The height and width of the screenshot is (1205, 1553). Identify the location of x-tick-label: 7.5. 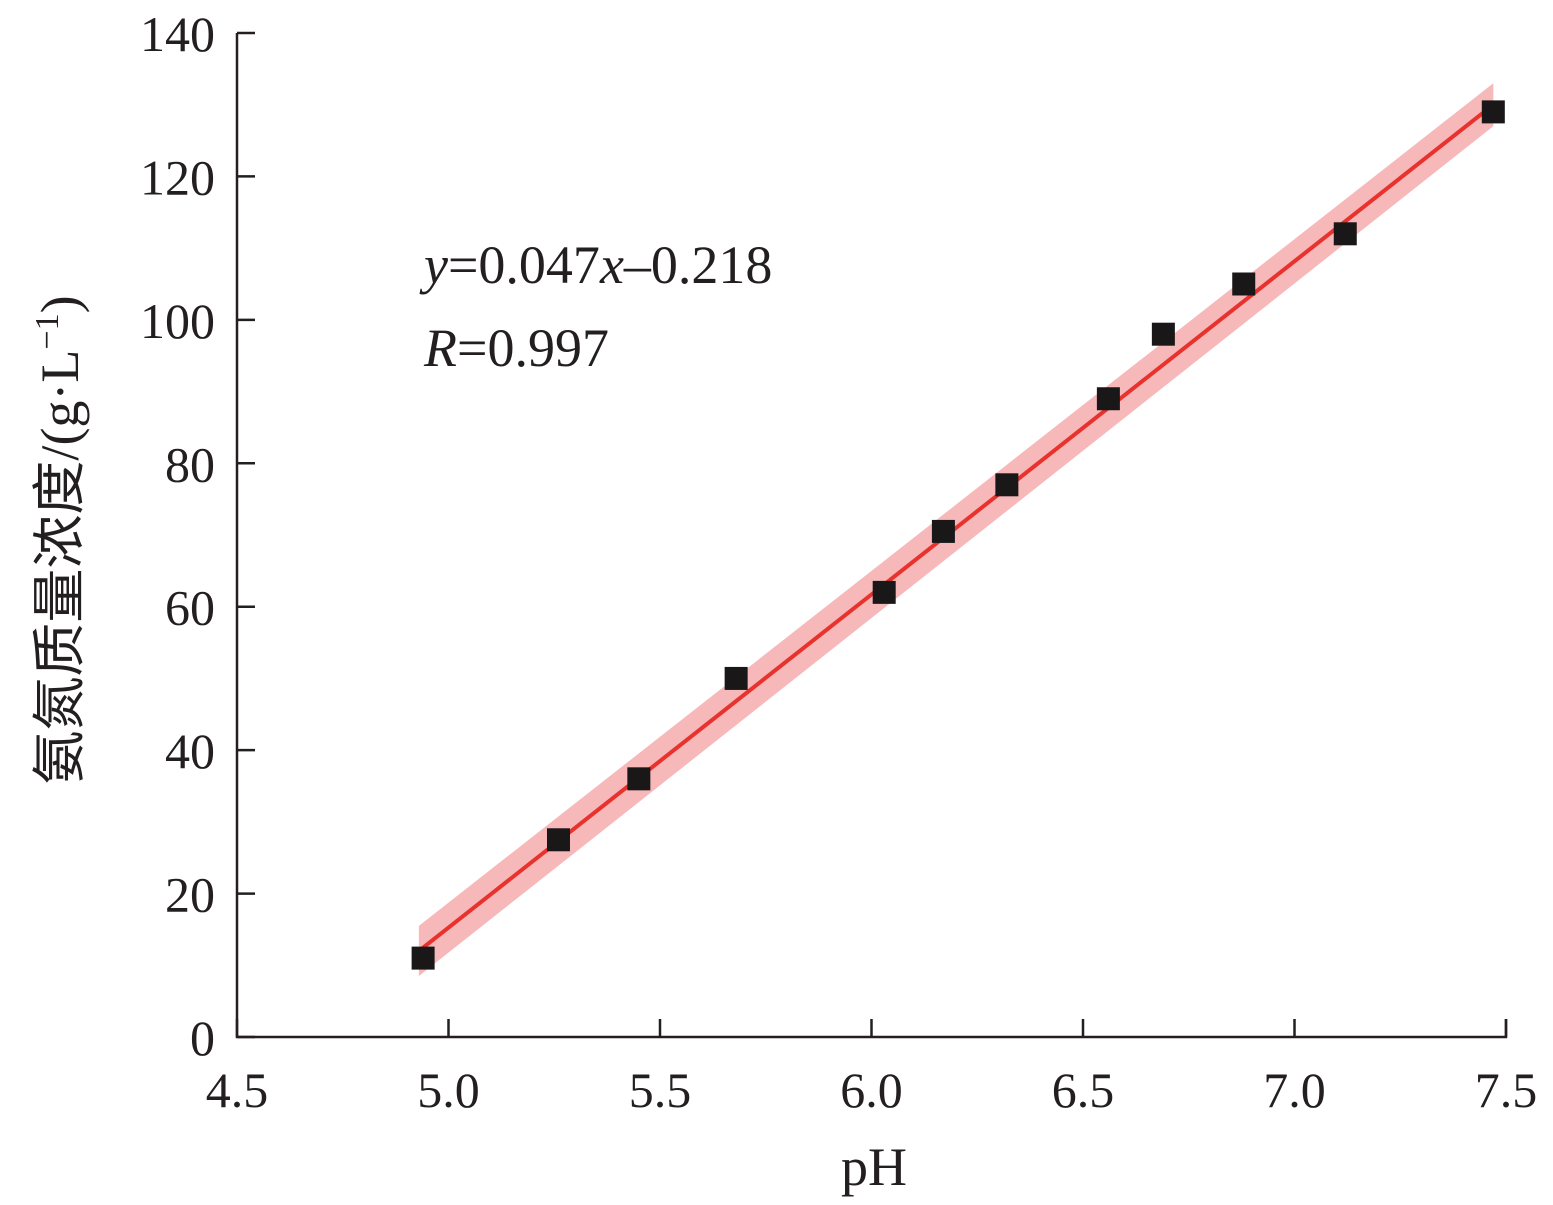
(1506, 1090).